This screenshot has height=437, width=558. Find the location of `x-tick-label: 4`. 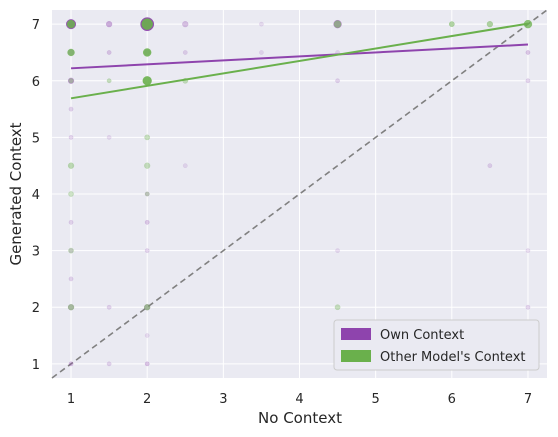

x-tick-label: 4 is located at coordinates (299, 399).